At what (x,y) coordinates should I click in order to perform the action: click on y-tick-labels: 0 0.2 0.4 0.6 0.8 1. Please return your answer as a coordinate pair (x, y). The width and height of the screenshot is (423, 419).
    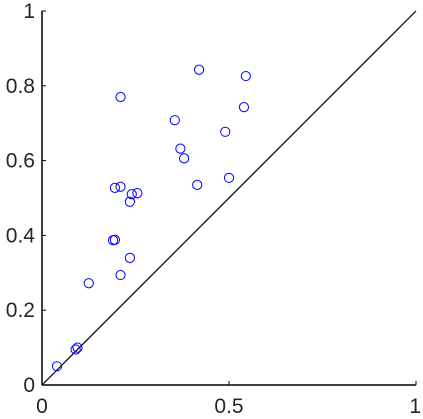
    Looking at the image, I should click on (21, 198).